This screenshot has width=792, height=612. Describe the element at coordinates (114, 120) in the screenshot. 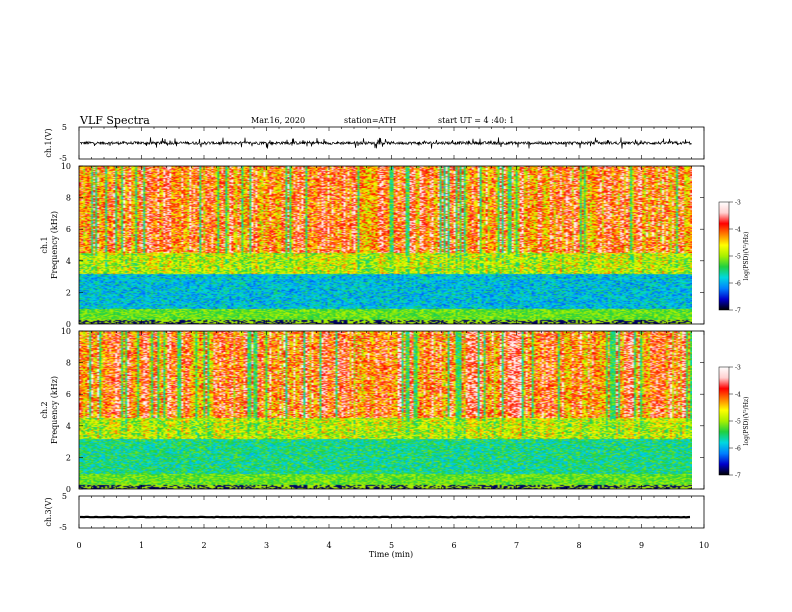

I see `figure-title: VLF Spectra` at that location.